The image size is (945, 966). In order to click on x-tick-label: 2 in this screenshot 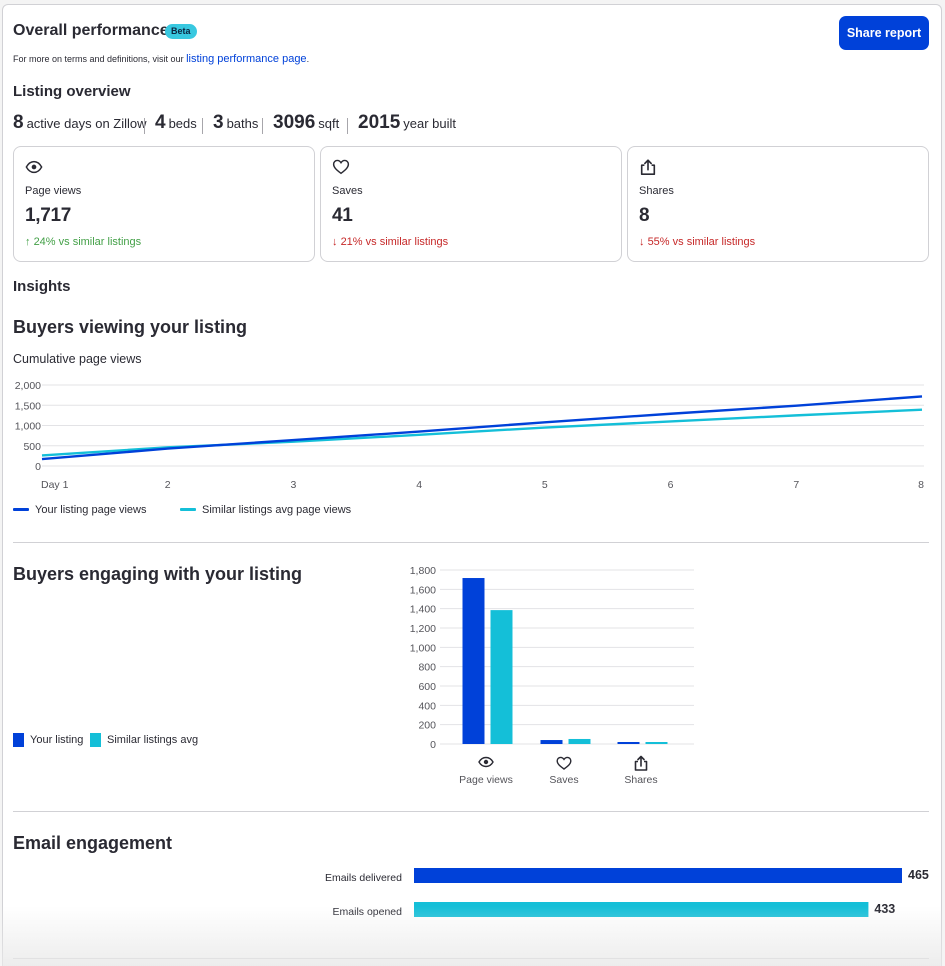, I will do `click(168, 485)`.